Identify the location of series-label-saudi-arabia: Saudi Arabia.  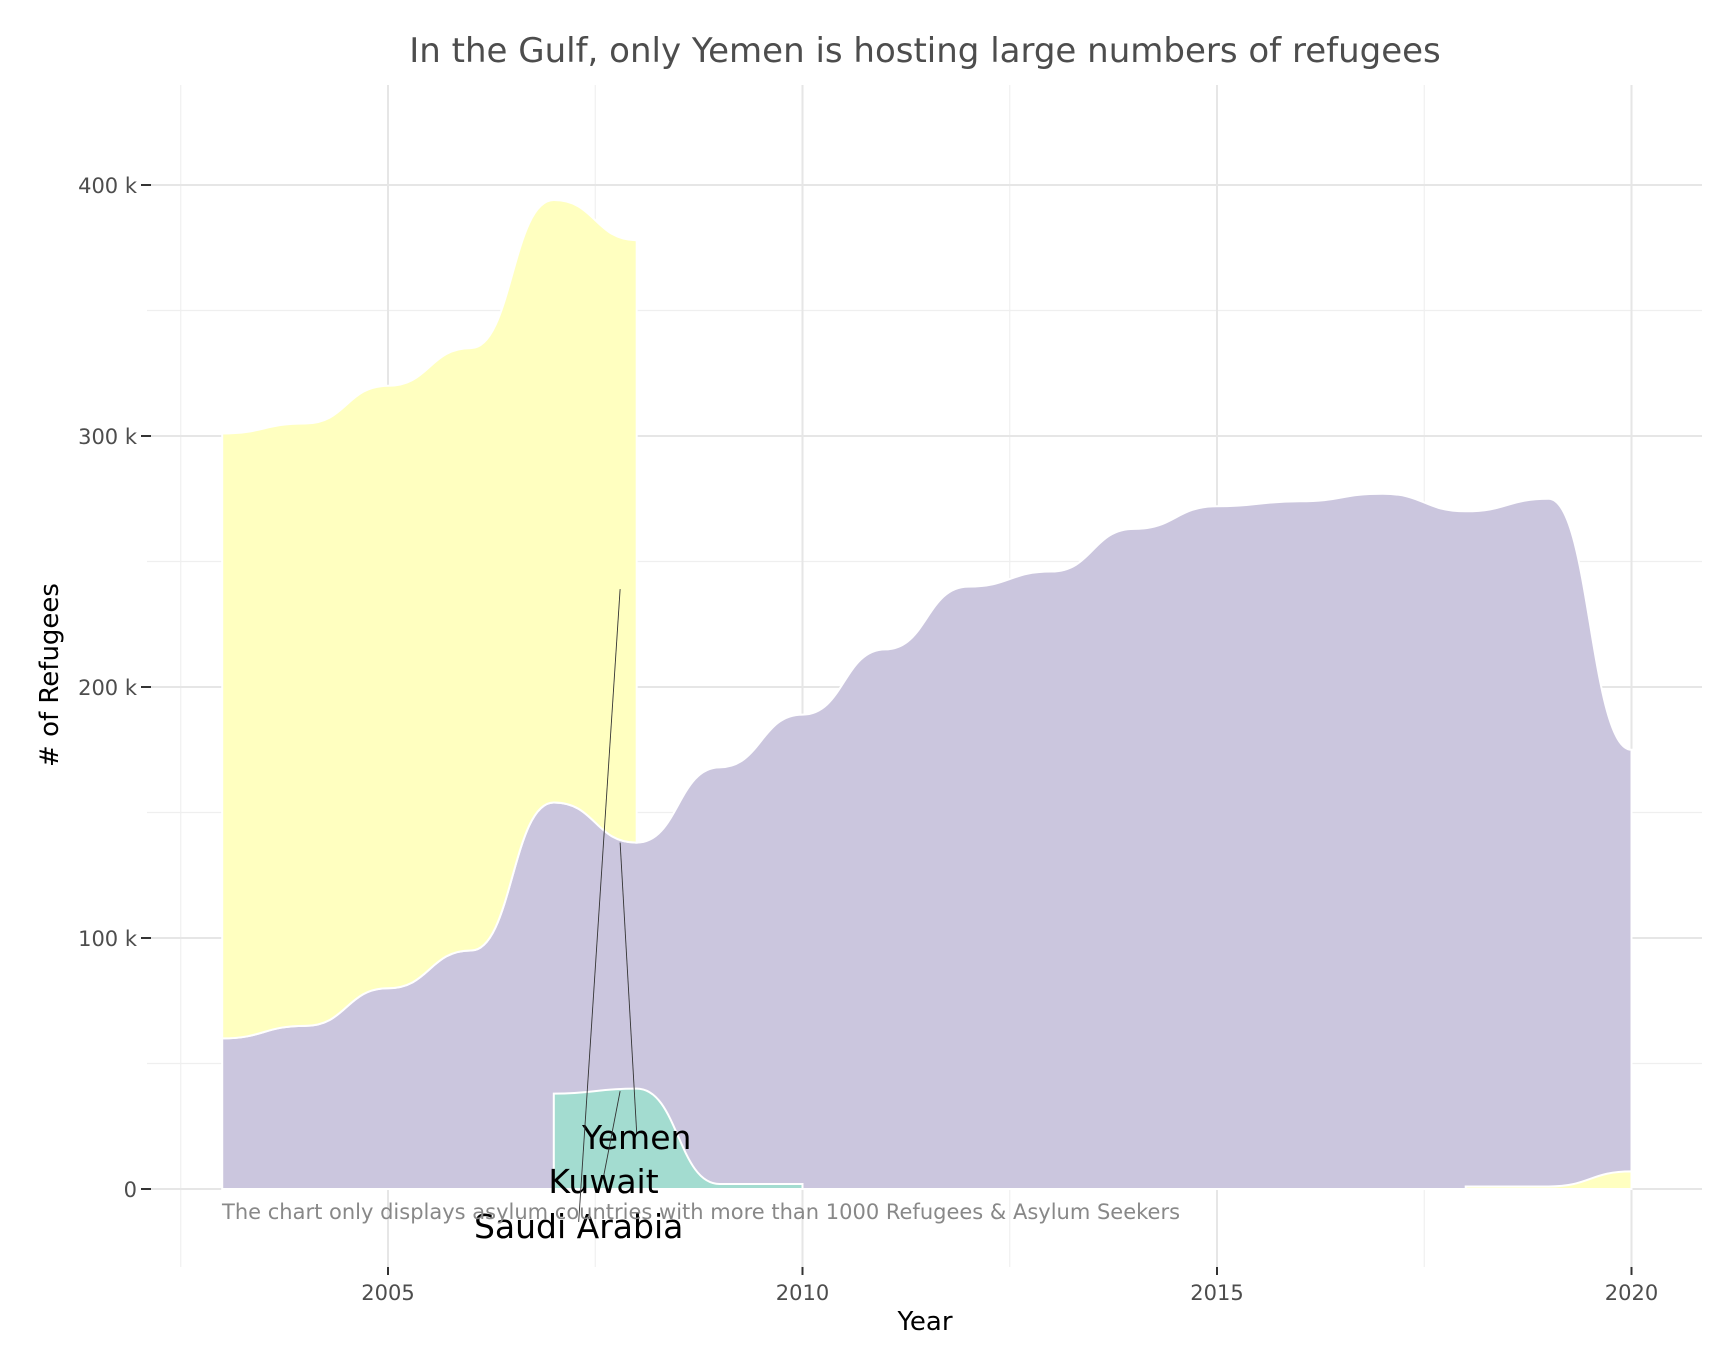
(578, 1226).